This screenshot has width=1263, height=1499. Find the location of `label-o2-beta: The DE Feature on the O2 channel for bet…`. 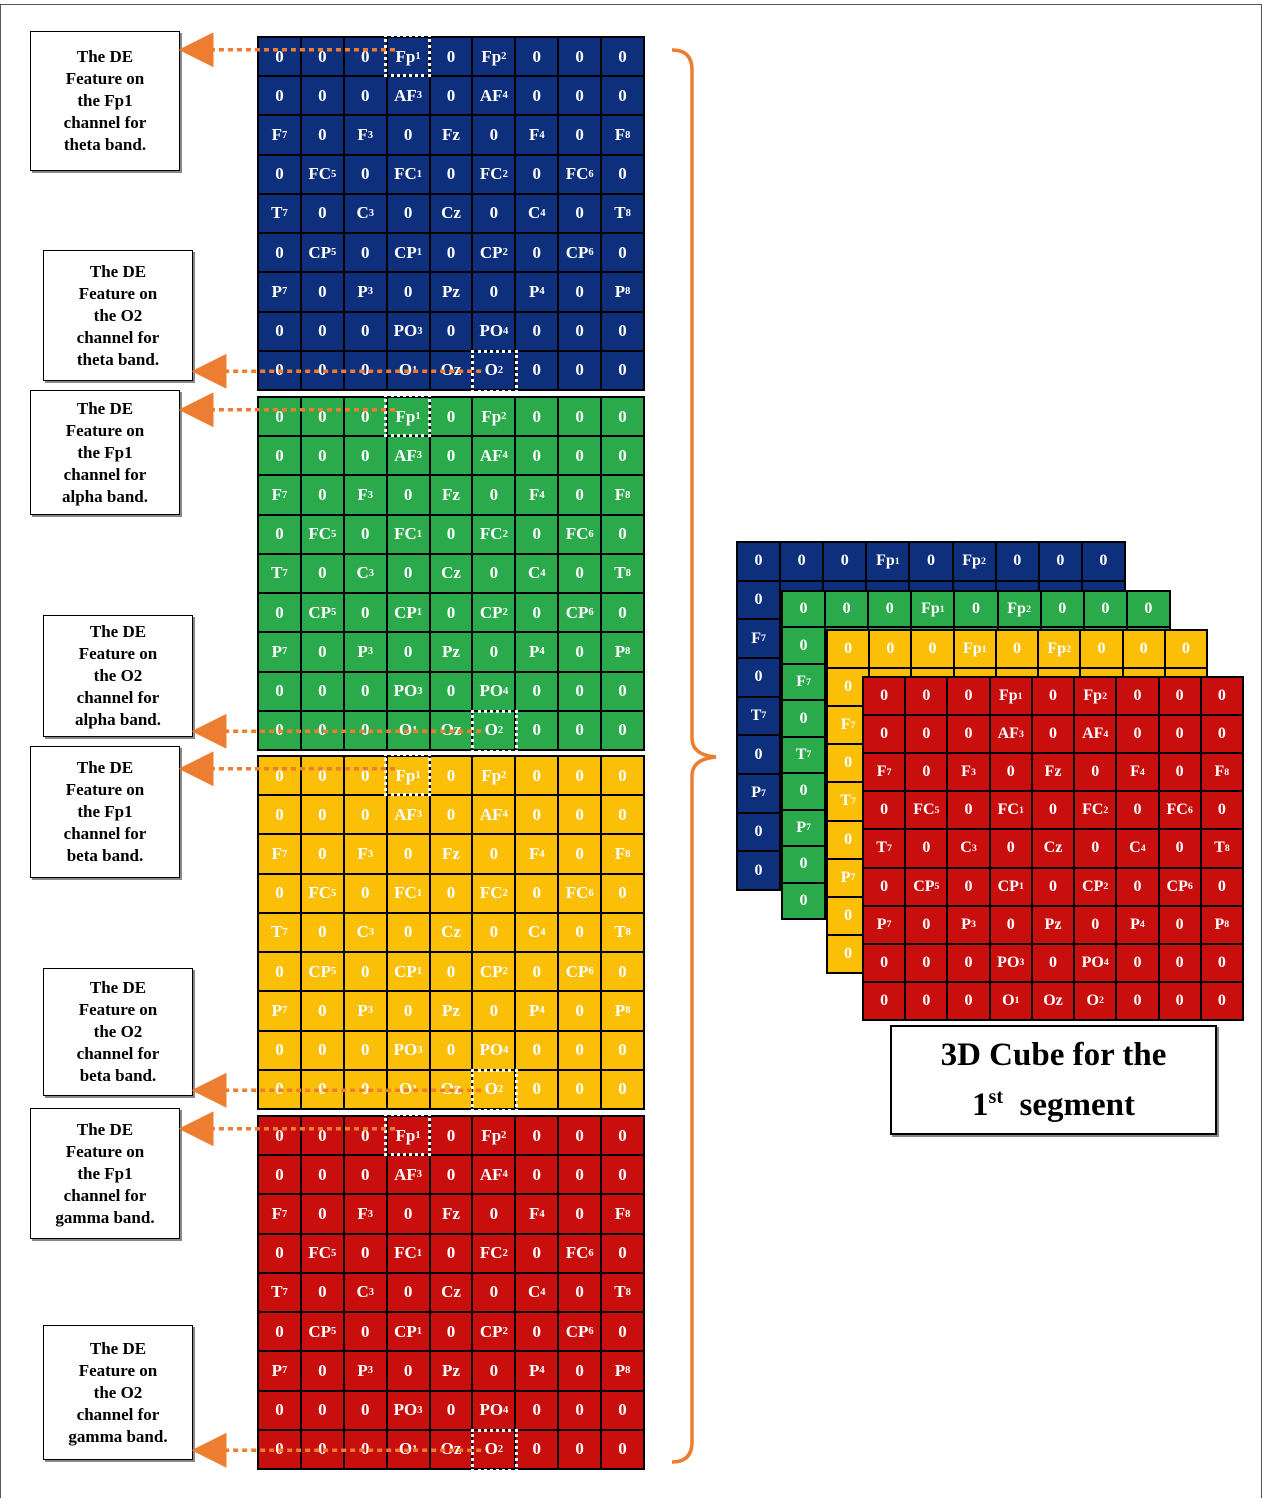

label-o2-beta: The DE Feature on the O2 channel for bet… is located at coordinates (118, 1032).